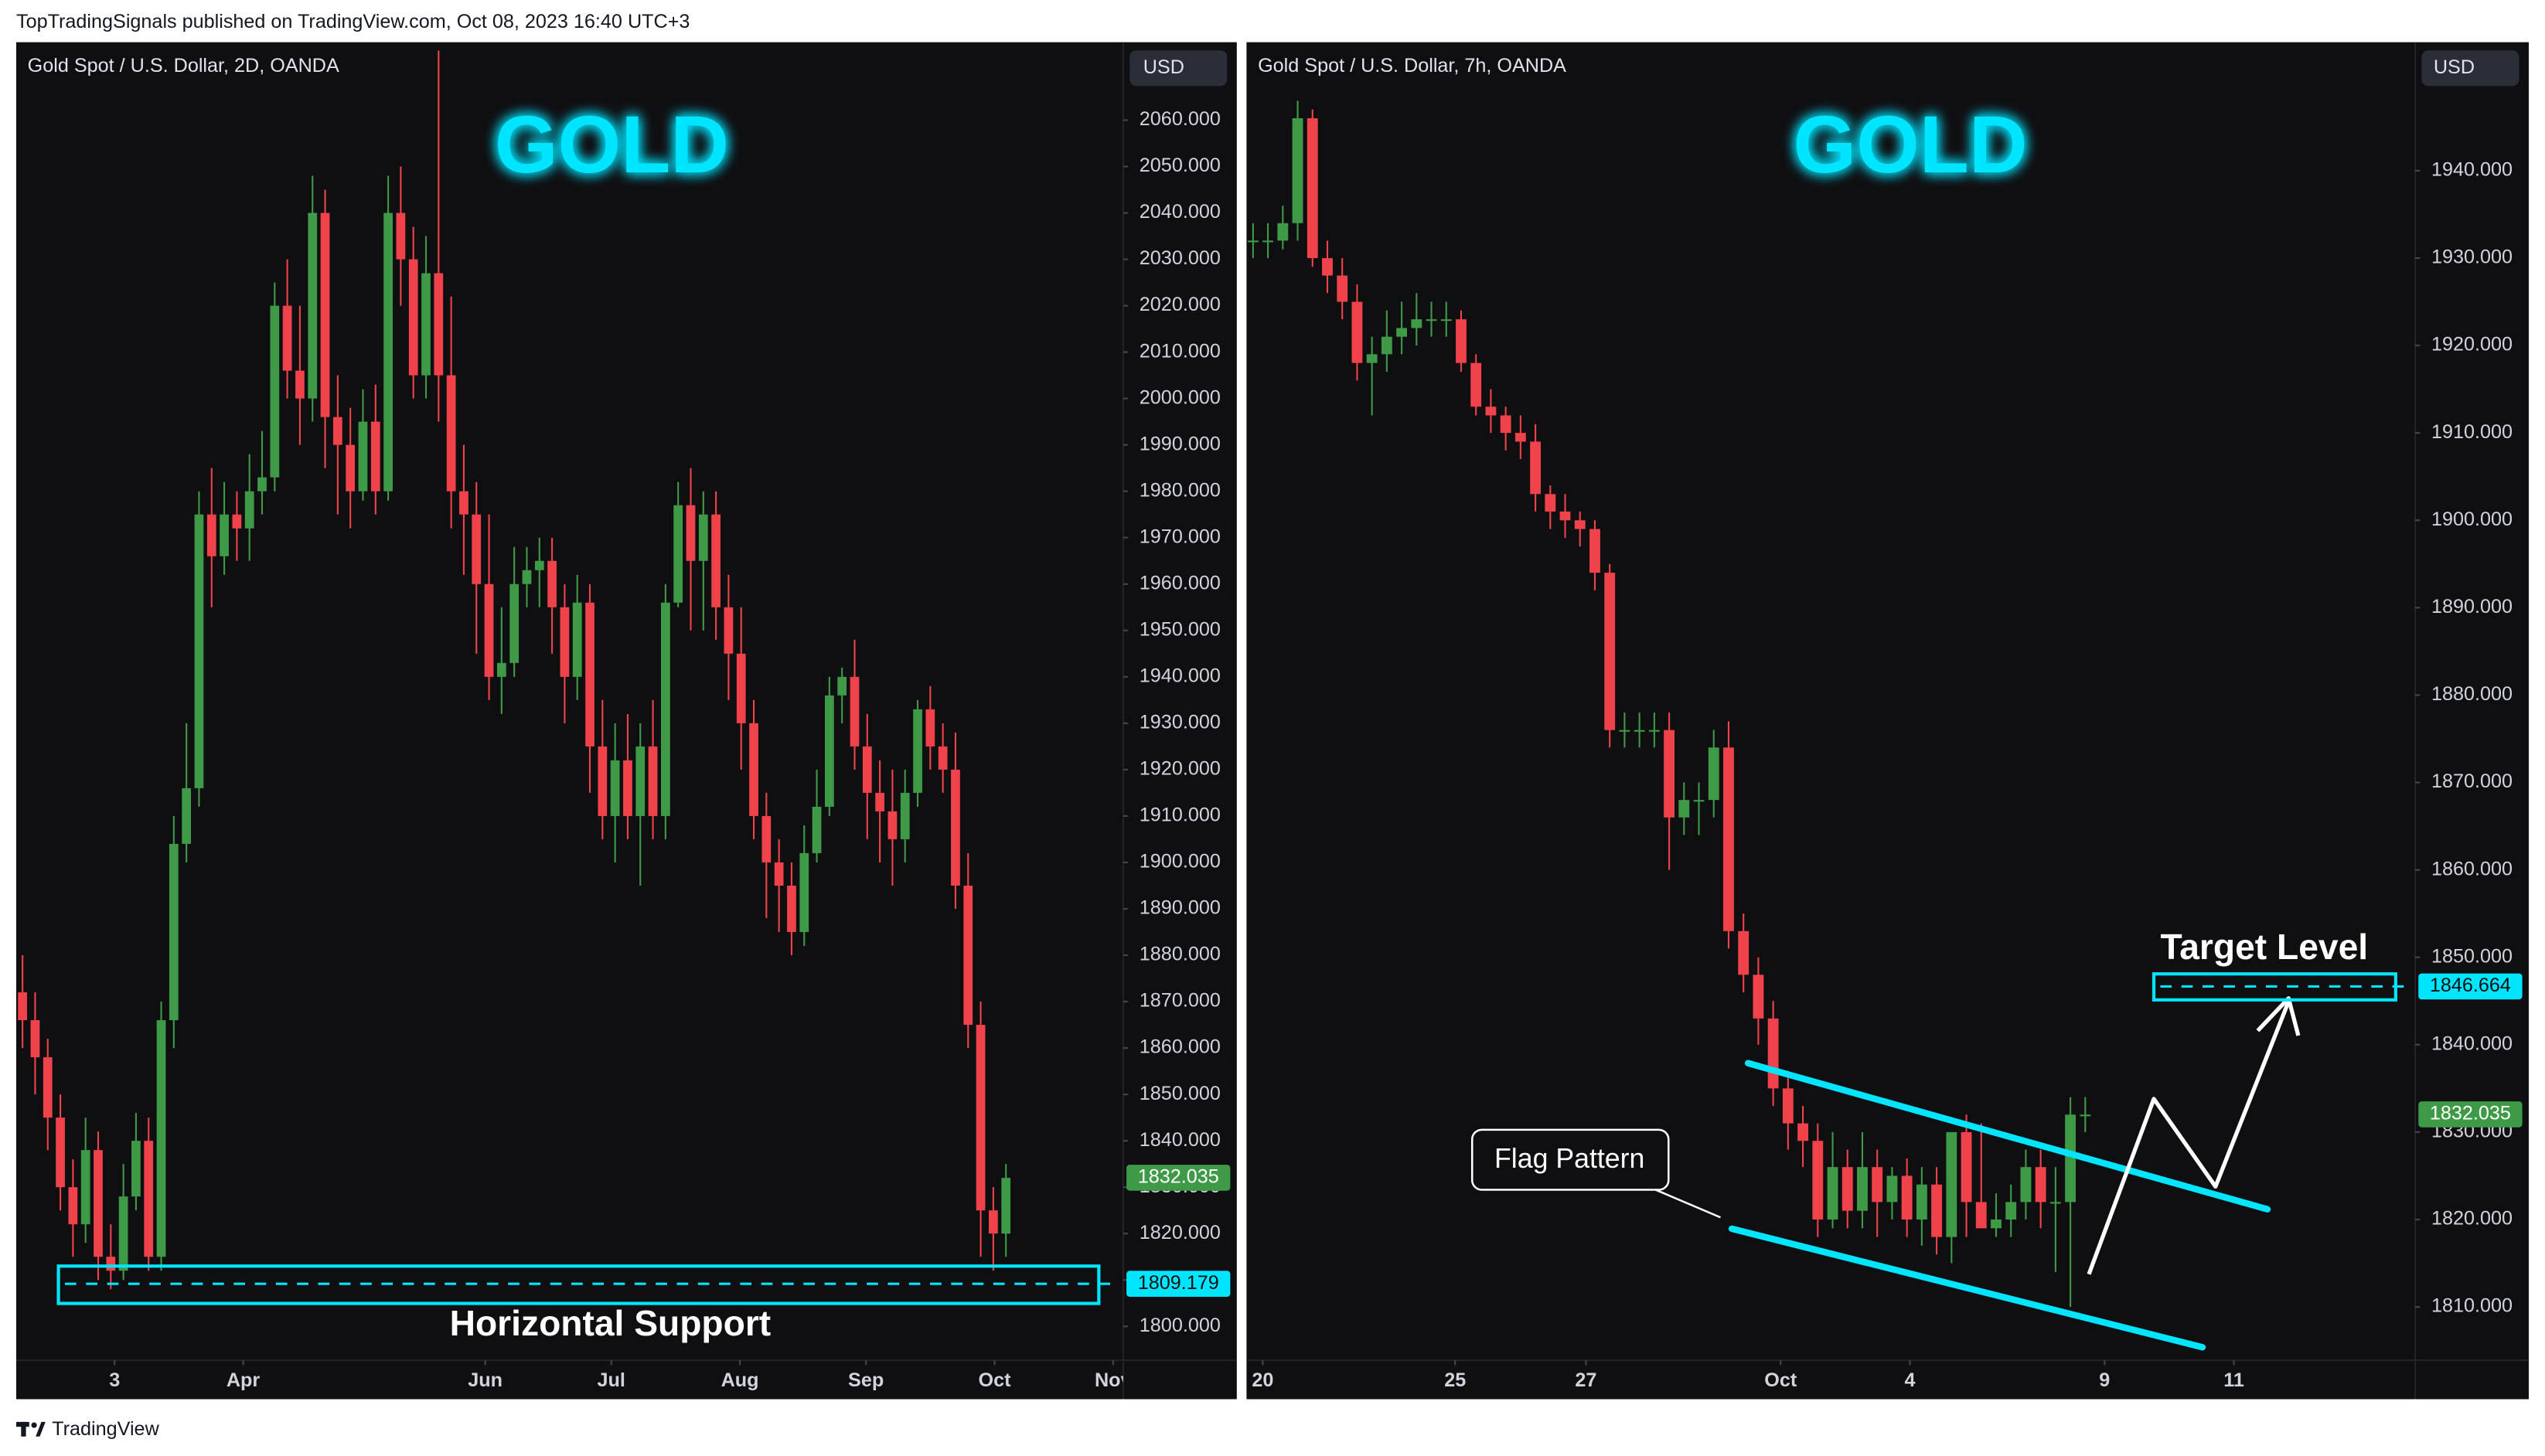 The image size is (2545, 1456). What do you see at coordinates (1412, 66) in the screenshot?
I see `symbol-info: Gold Spot / U.S. Dollar, 7h, OANDA` at bounding box center [1412, 66].